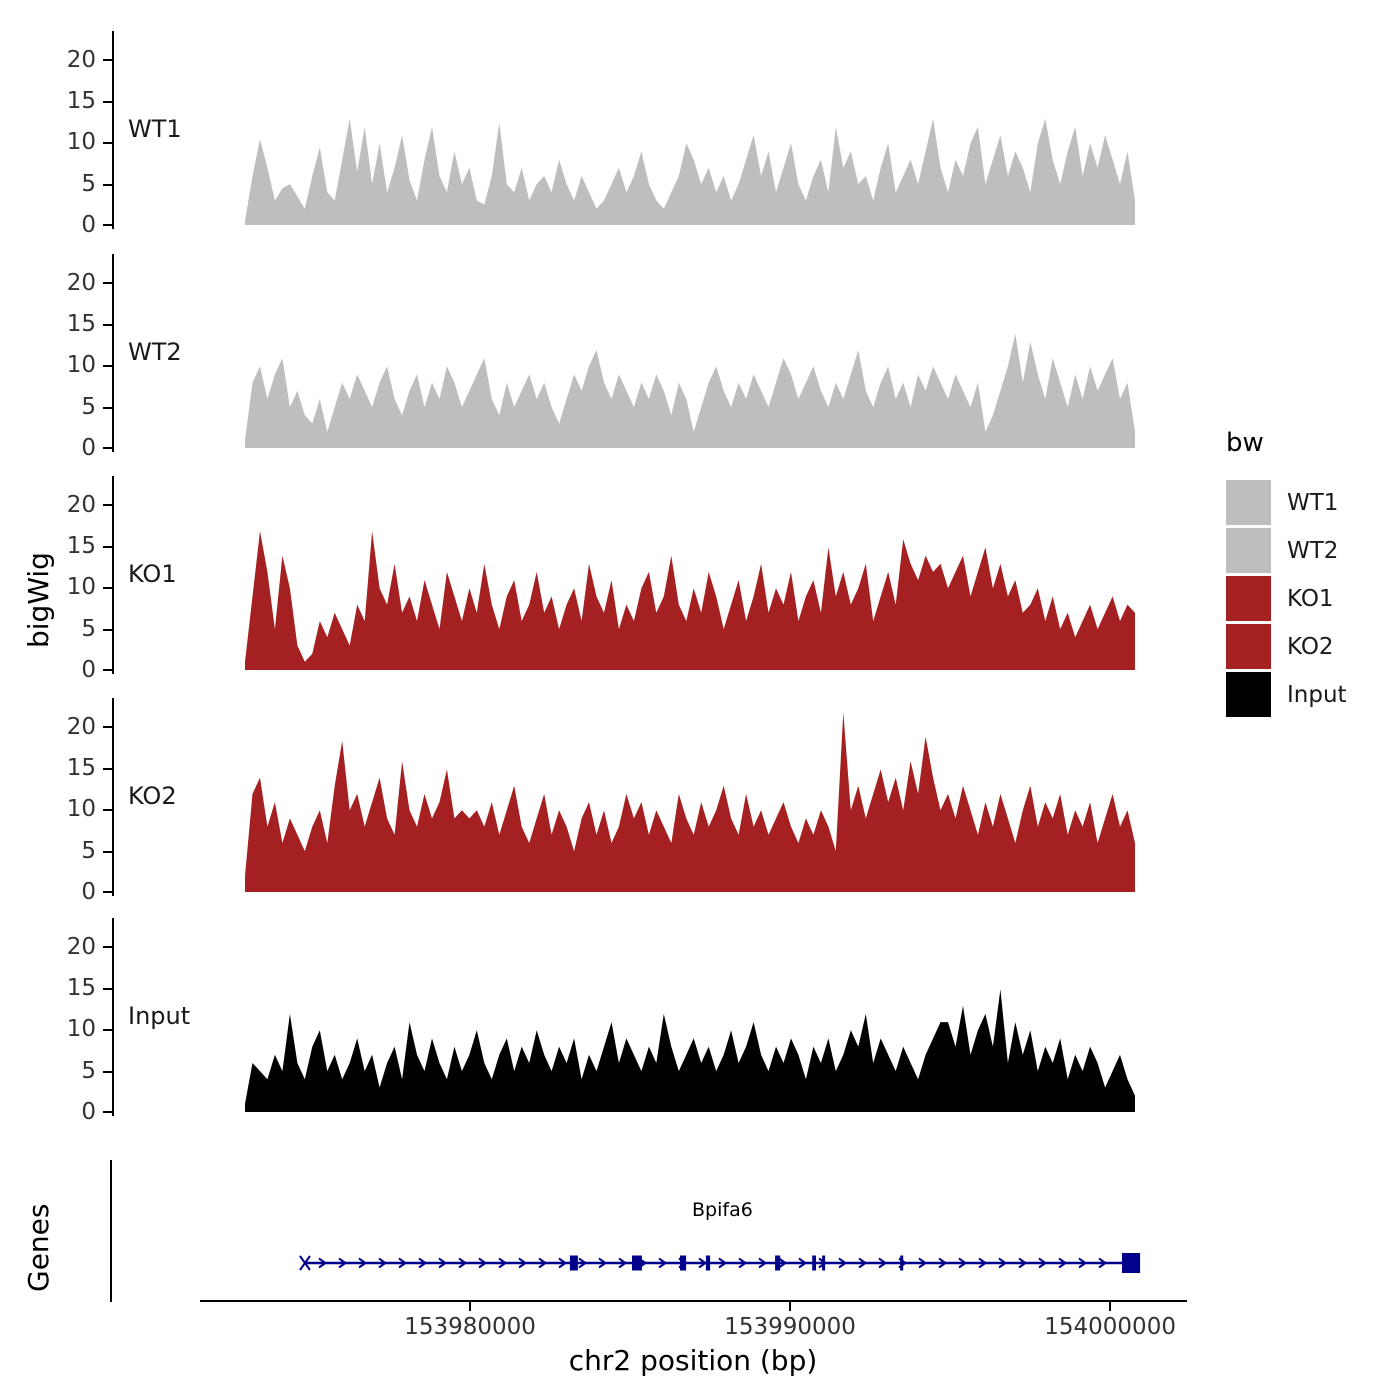 The width and height of the screenshot is (1400, 1400). What do you see at coordinates (690, 802) in the screenshot?
I see `coverage-area-ko2` at bounding box center [690, 802].